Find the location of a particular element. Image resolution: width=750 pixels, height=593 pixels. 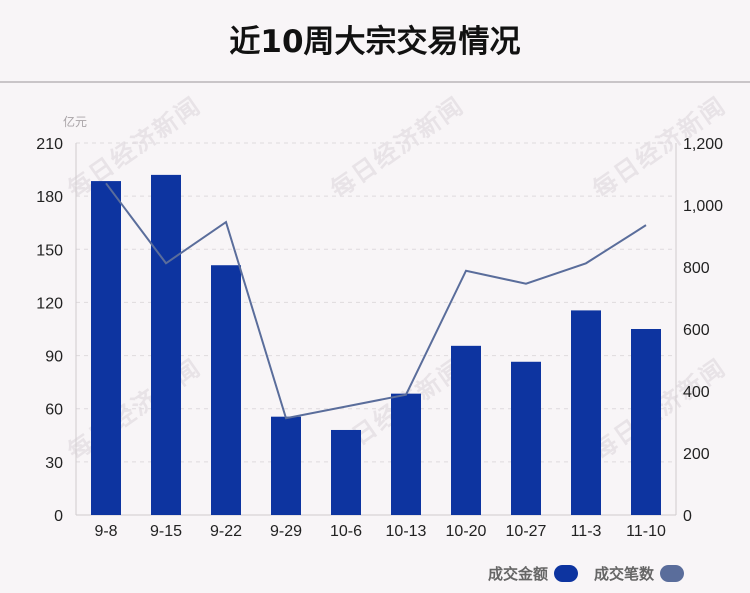

chart-legend: 成交金额 成交笔数 is located at coordinates (578, 573).